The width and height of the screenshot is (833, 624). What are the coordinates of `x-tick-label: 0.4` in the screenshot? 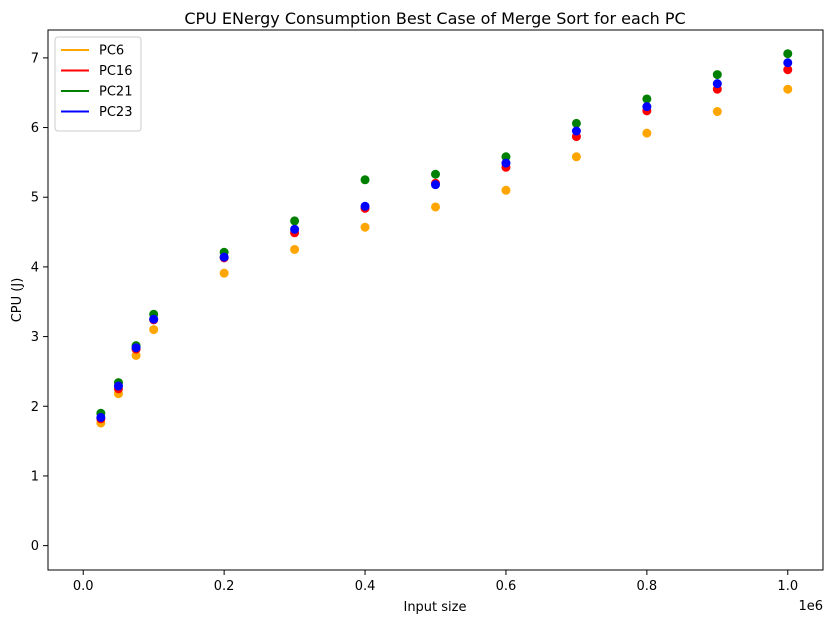 It's located at (365, 586).